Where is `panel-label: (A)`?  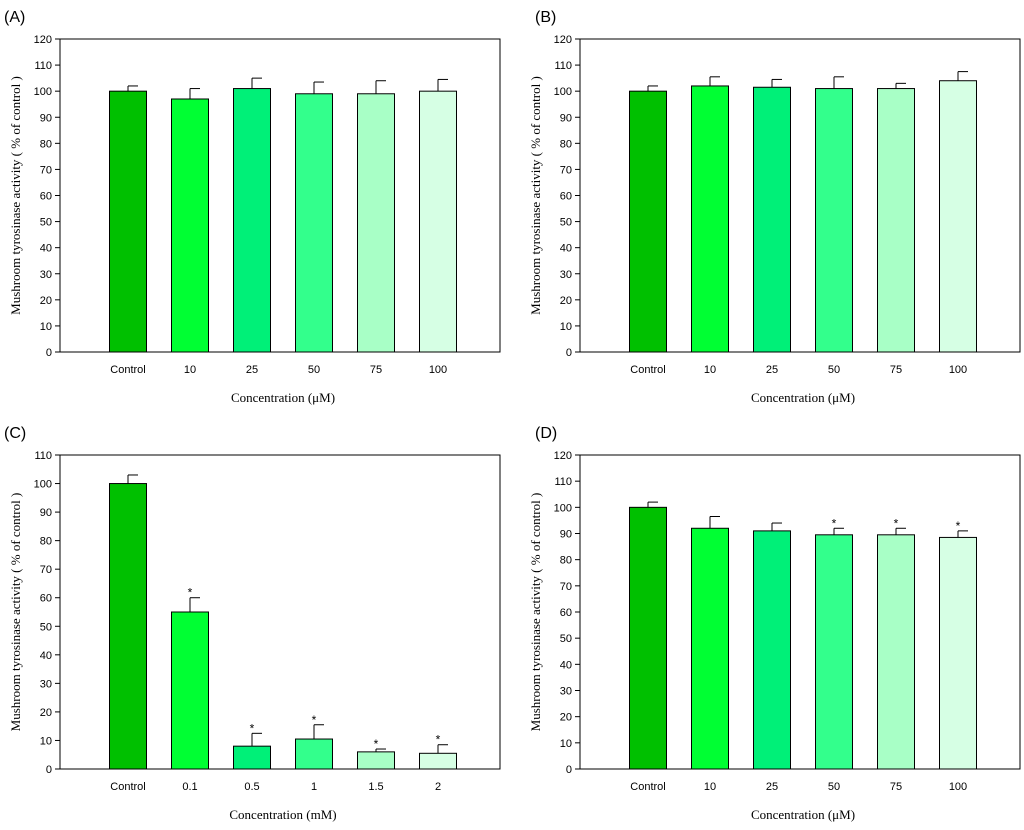
panel-label: (A) is located at coordinates (14, 17).